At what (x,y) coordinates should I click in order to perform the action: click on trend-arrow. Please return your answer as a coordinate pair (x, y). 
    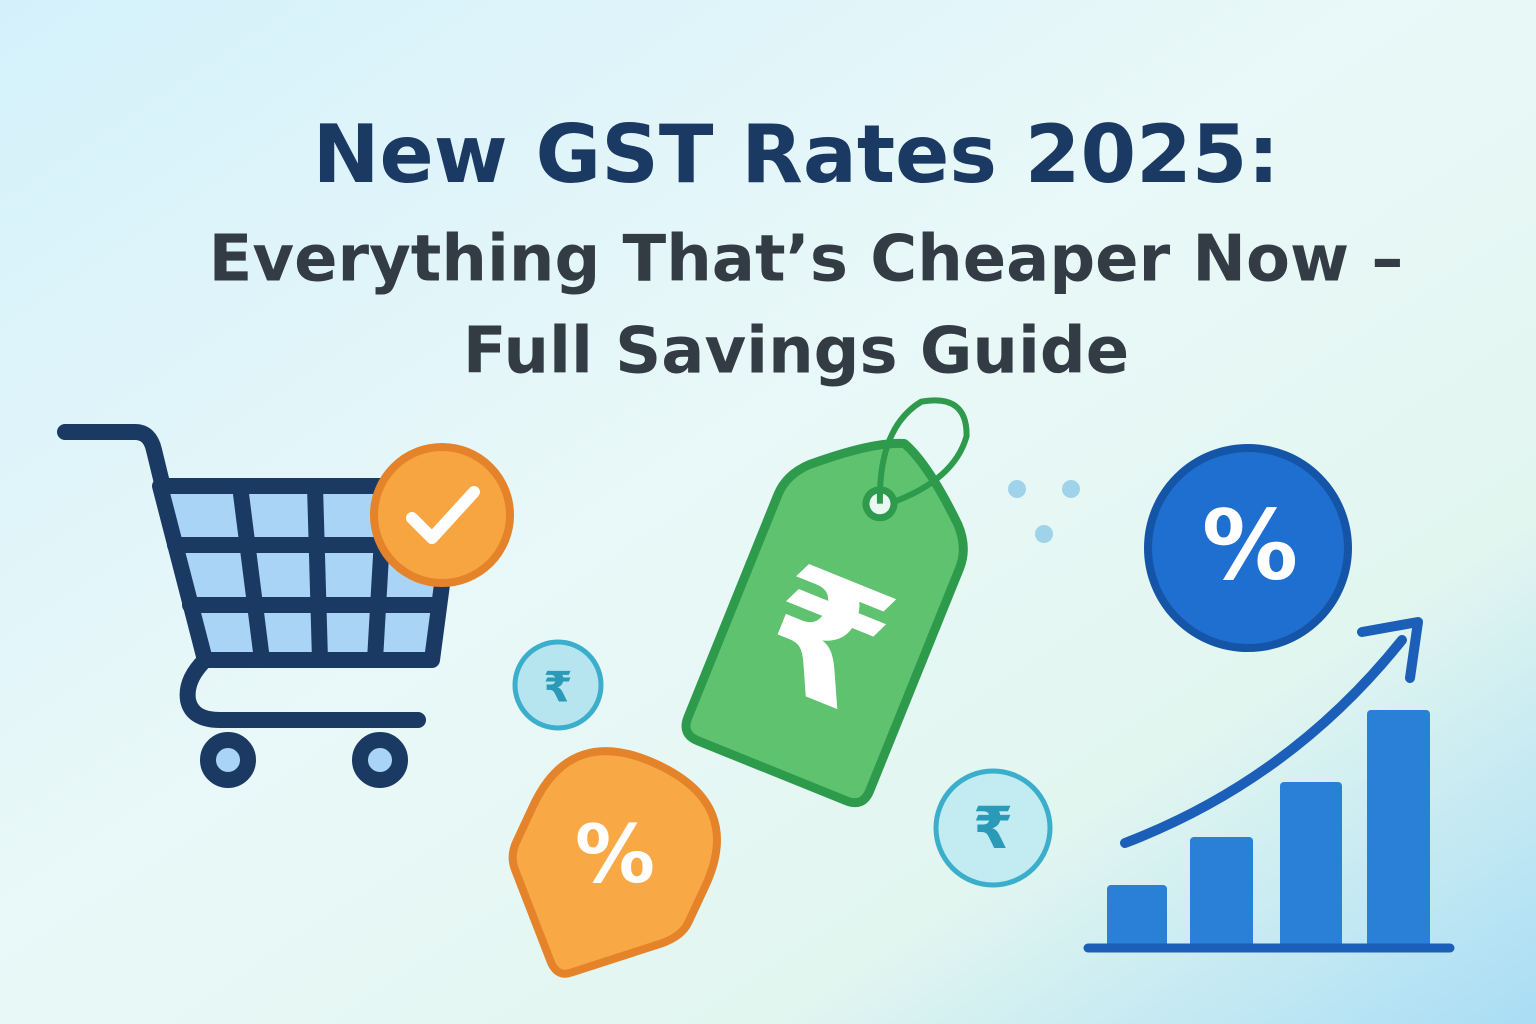
    Looking at the image, I should click on (1263, 741).